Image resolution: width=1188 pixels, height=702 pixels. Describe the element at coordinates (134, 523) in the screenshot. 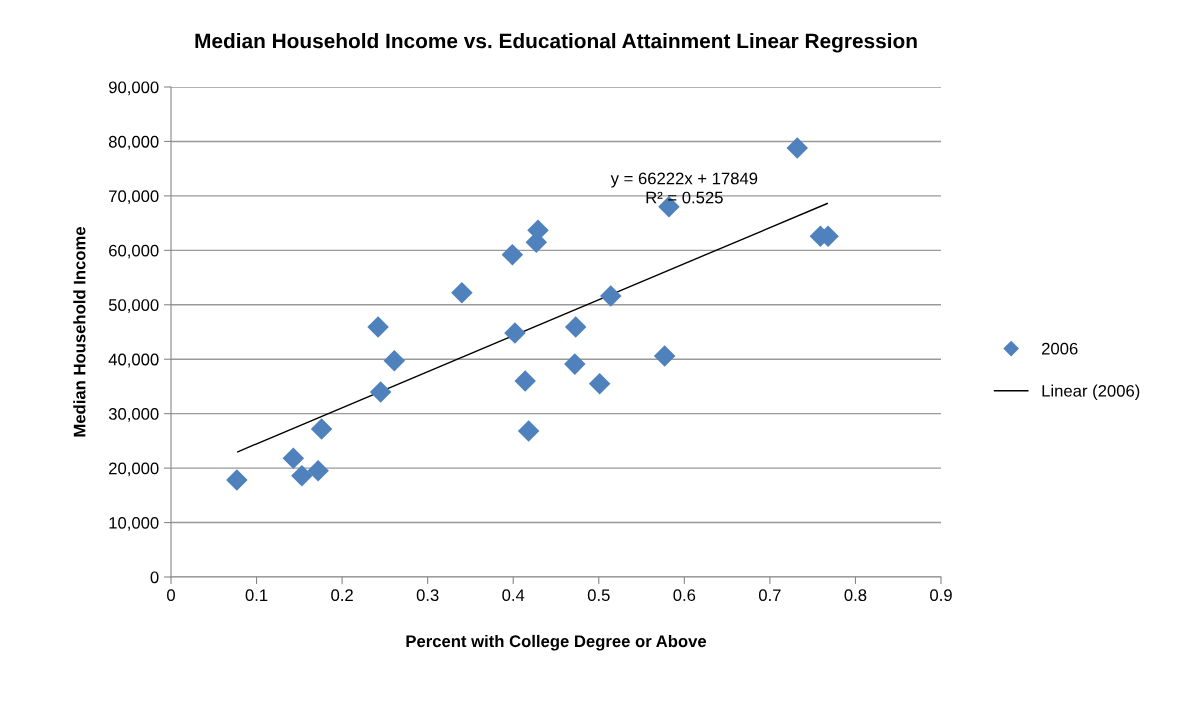

I see `y-tick-label: 10,000` at that location.